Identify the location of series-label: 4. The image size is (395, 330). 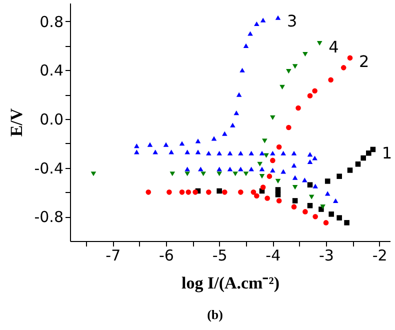
(333, 46).